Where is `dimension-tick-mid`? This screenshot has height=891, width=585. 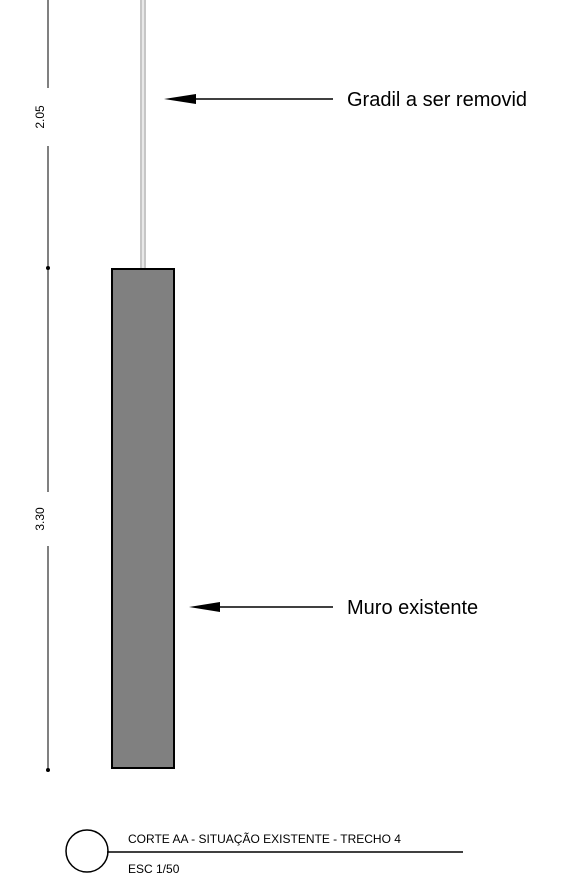
dimension-tick-mid is located at coordinates (48, 268).